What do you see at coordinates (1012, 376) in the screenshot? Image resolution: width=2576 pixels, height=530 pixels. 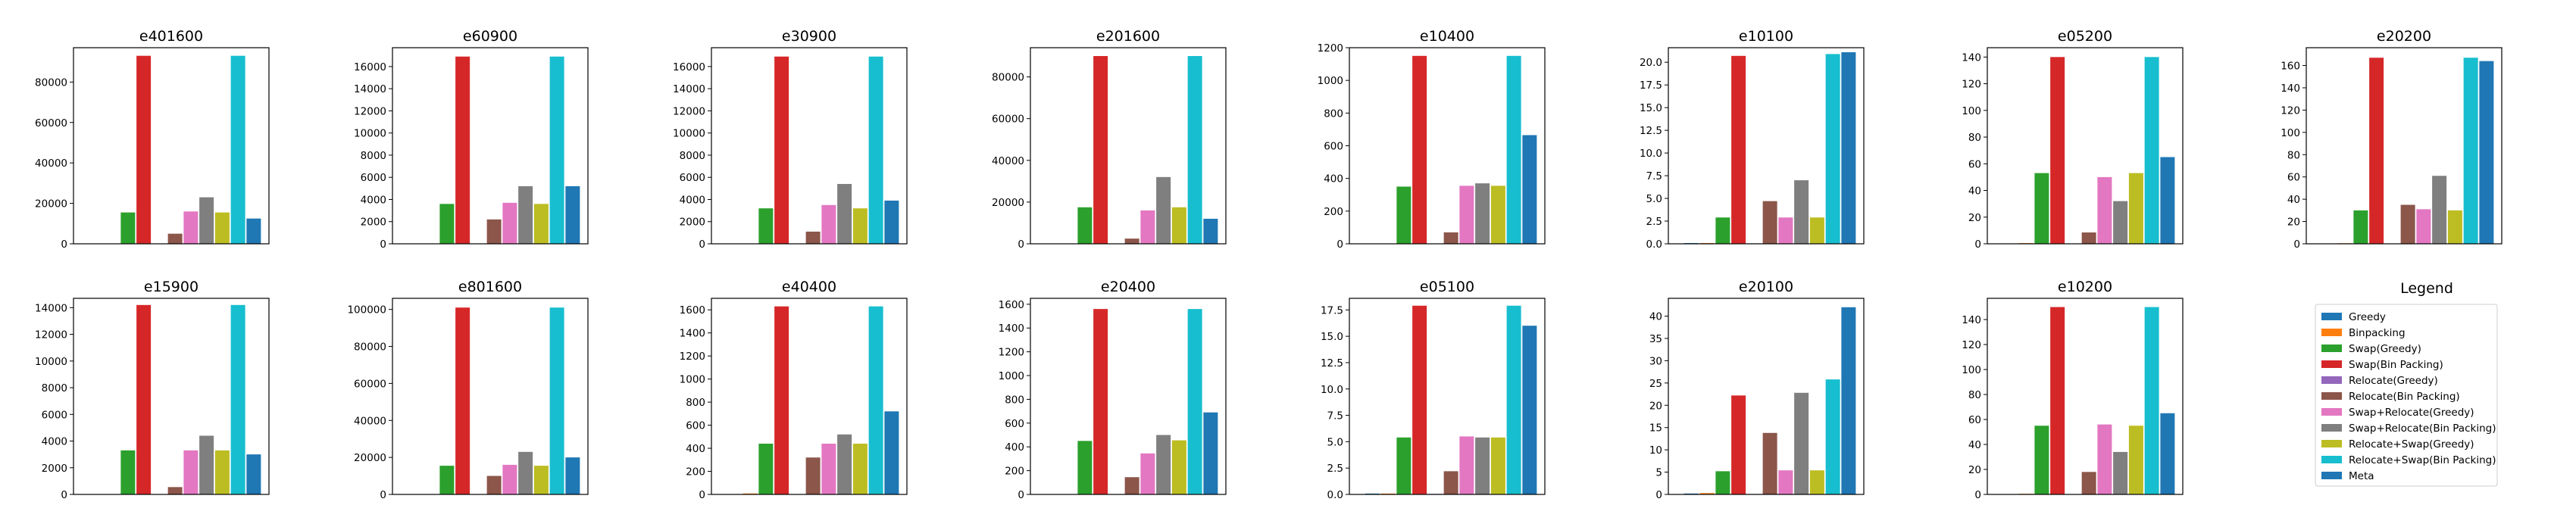 I see `y-tick-label: 1000` at bounding box center [1012, 376].